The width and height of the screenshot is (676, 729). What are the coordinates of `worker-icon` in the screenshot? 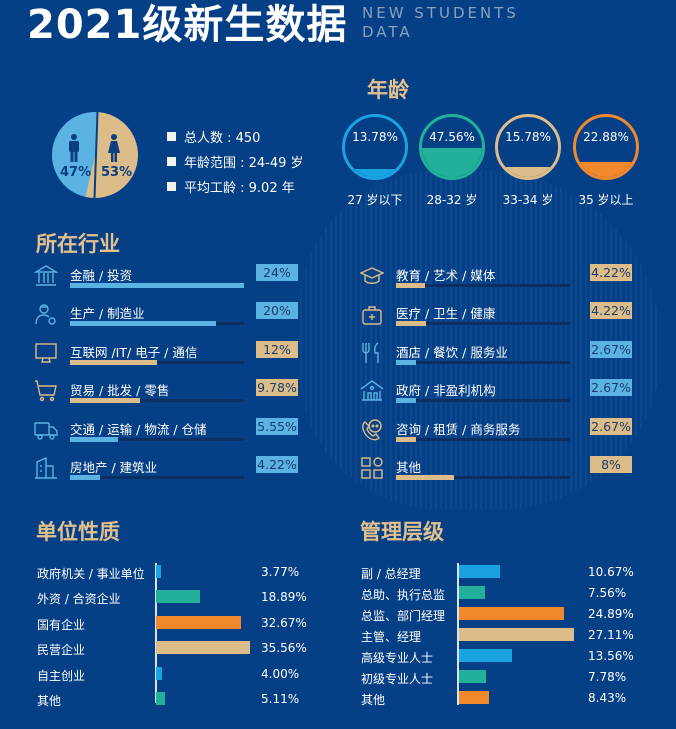 It's located at (45, 314).